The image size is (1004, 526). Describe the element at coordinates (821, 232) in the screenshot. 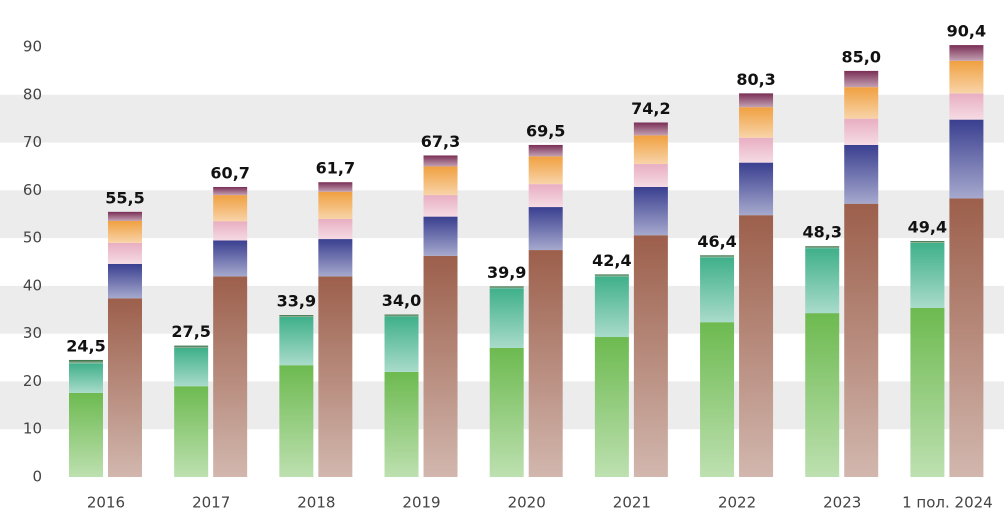

I see `total-label: 48,3` at that location.